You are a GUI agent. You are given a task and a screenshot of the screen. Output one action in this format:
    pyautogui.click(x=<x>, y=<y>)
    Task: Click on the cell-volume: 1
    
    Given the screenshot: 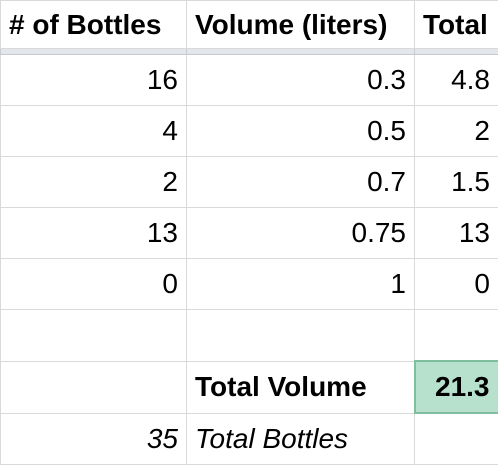 What is the action you would take?
    pyautogui.click(x=301, y=284)
    